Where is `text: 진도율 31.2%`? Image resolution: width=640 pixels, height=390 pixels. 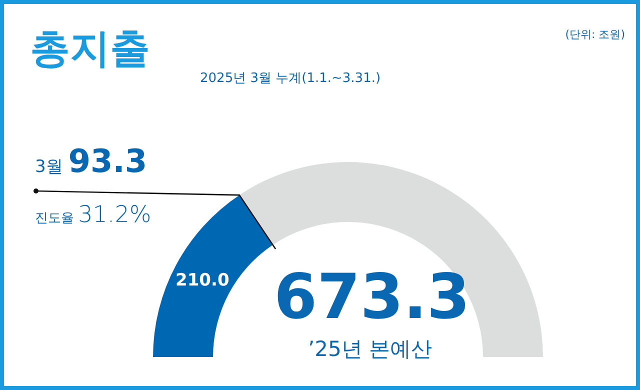
text: 진도율 31.2% is located at coordinates (93, 215).